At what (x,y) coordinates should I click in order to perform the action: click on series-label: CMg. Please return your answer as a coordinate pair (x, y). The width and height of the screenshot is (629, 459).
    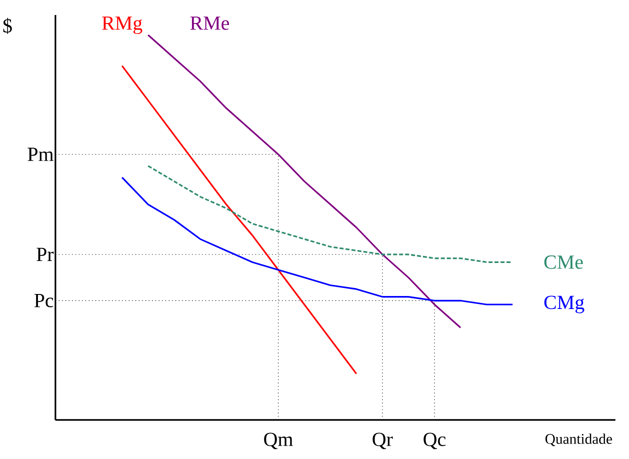
    Looking at the image, I should click on (564, 305).